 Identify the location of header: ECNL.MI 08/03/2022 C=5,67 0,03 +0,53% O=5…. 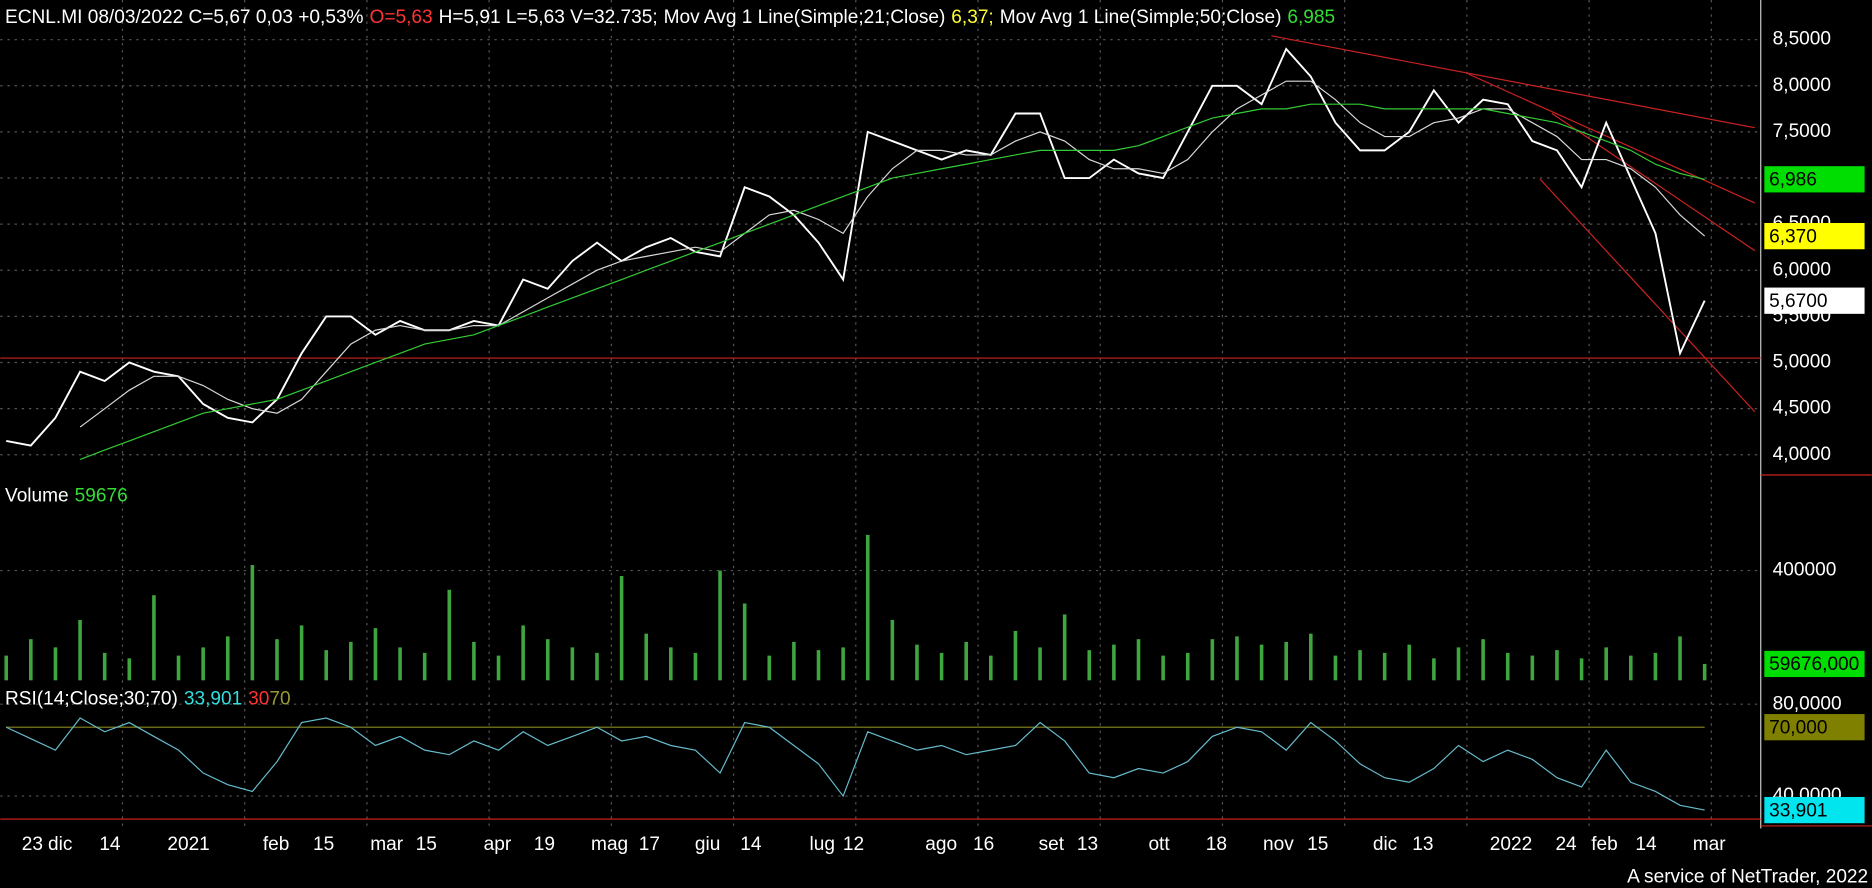
(670, 17).